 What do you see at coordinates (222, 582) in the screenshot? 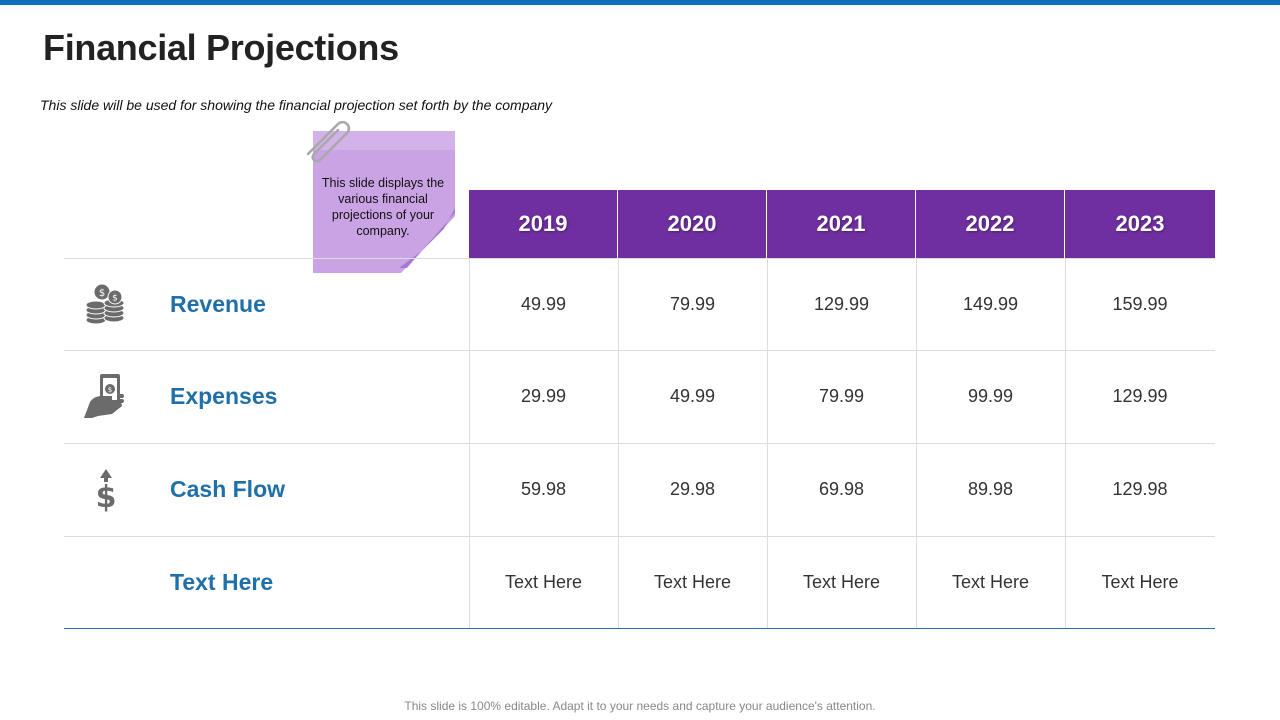
I see `row-label: Text Here` at bounding box center [222, 582].